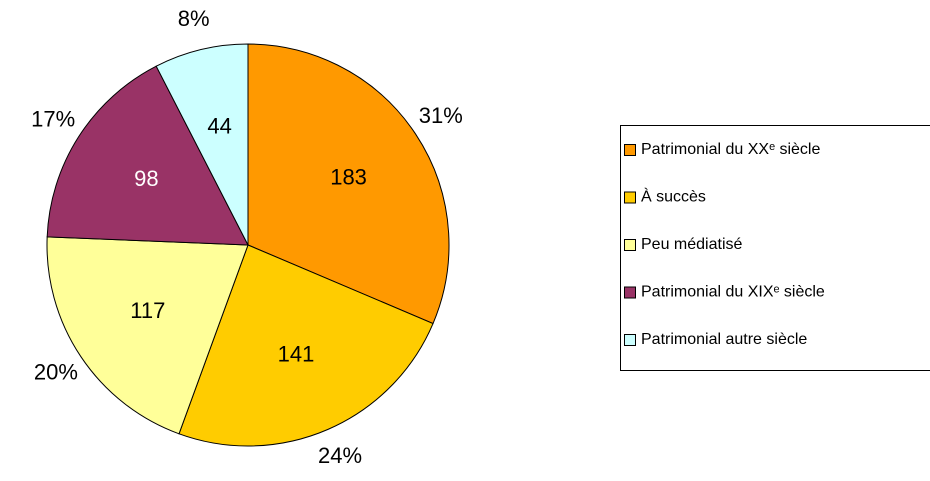 The image size is (930, 481). What do you see at coordinates (340, 455) in the screenshot?
I see `percentage-label: 24%` at bounding box center [340, 455].